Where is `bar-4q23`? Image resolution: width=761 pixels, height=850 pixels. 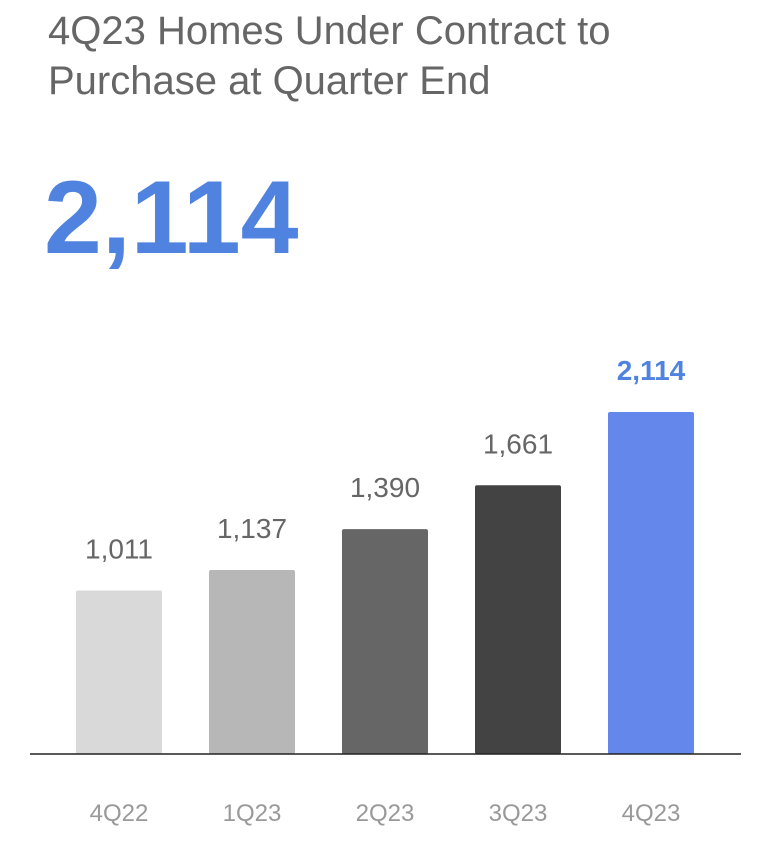
bar-4q23 is located at coordinates (651, 583).